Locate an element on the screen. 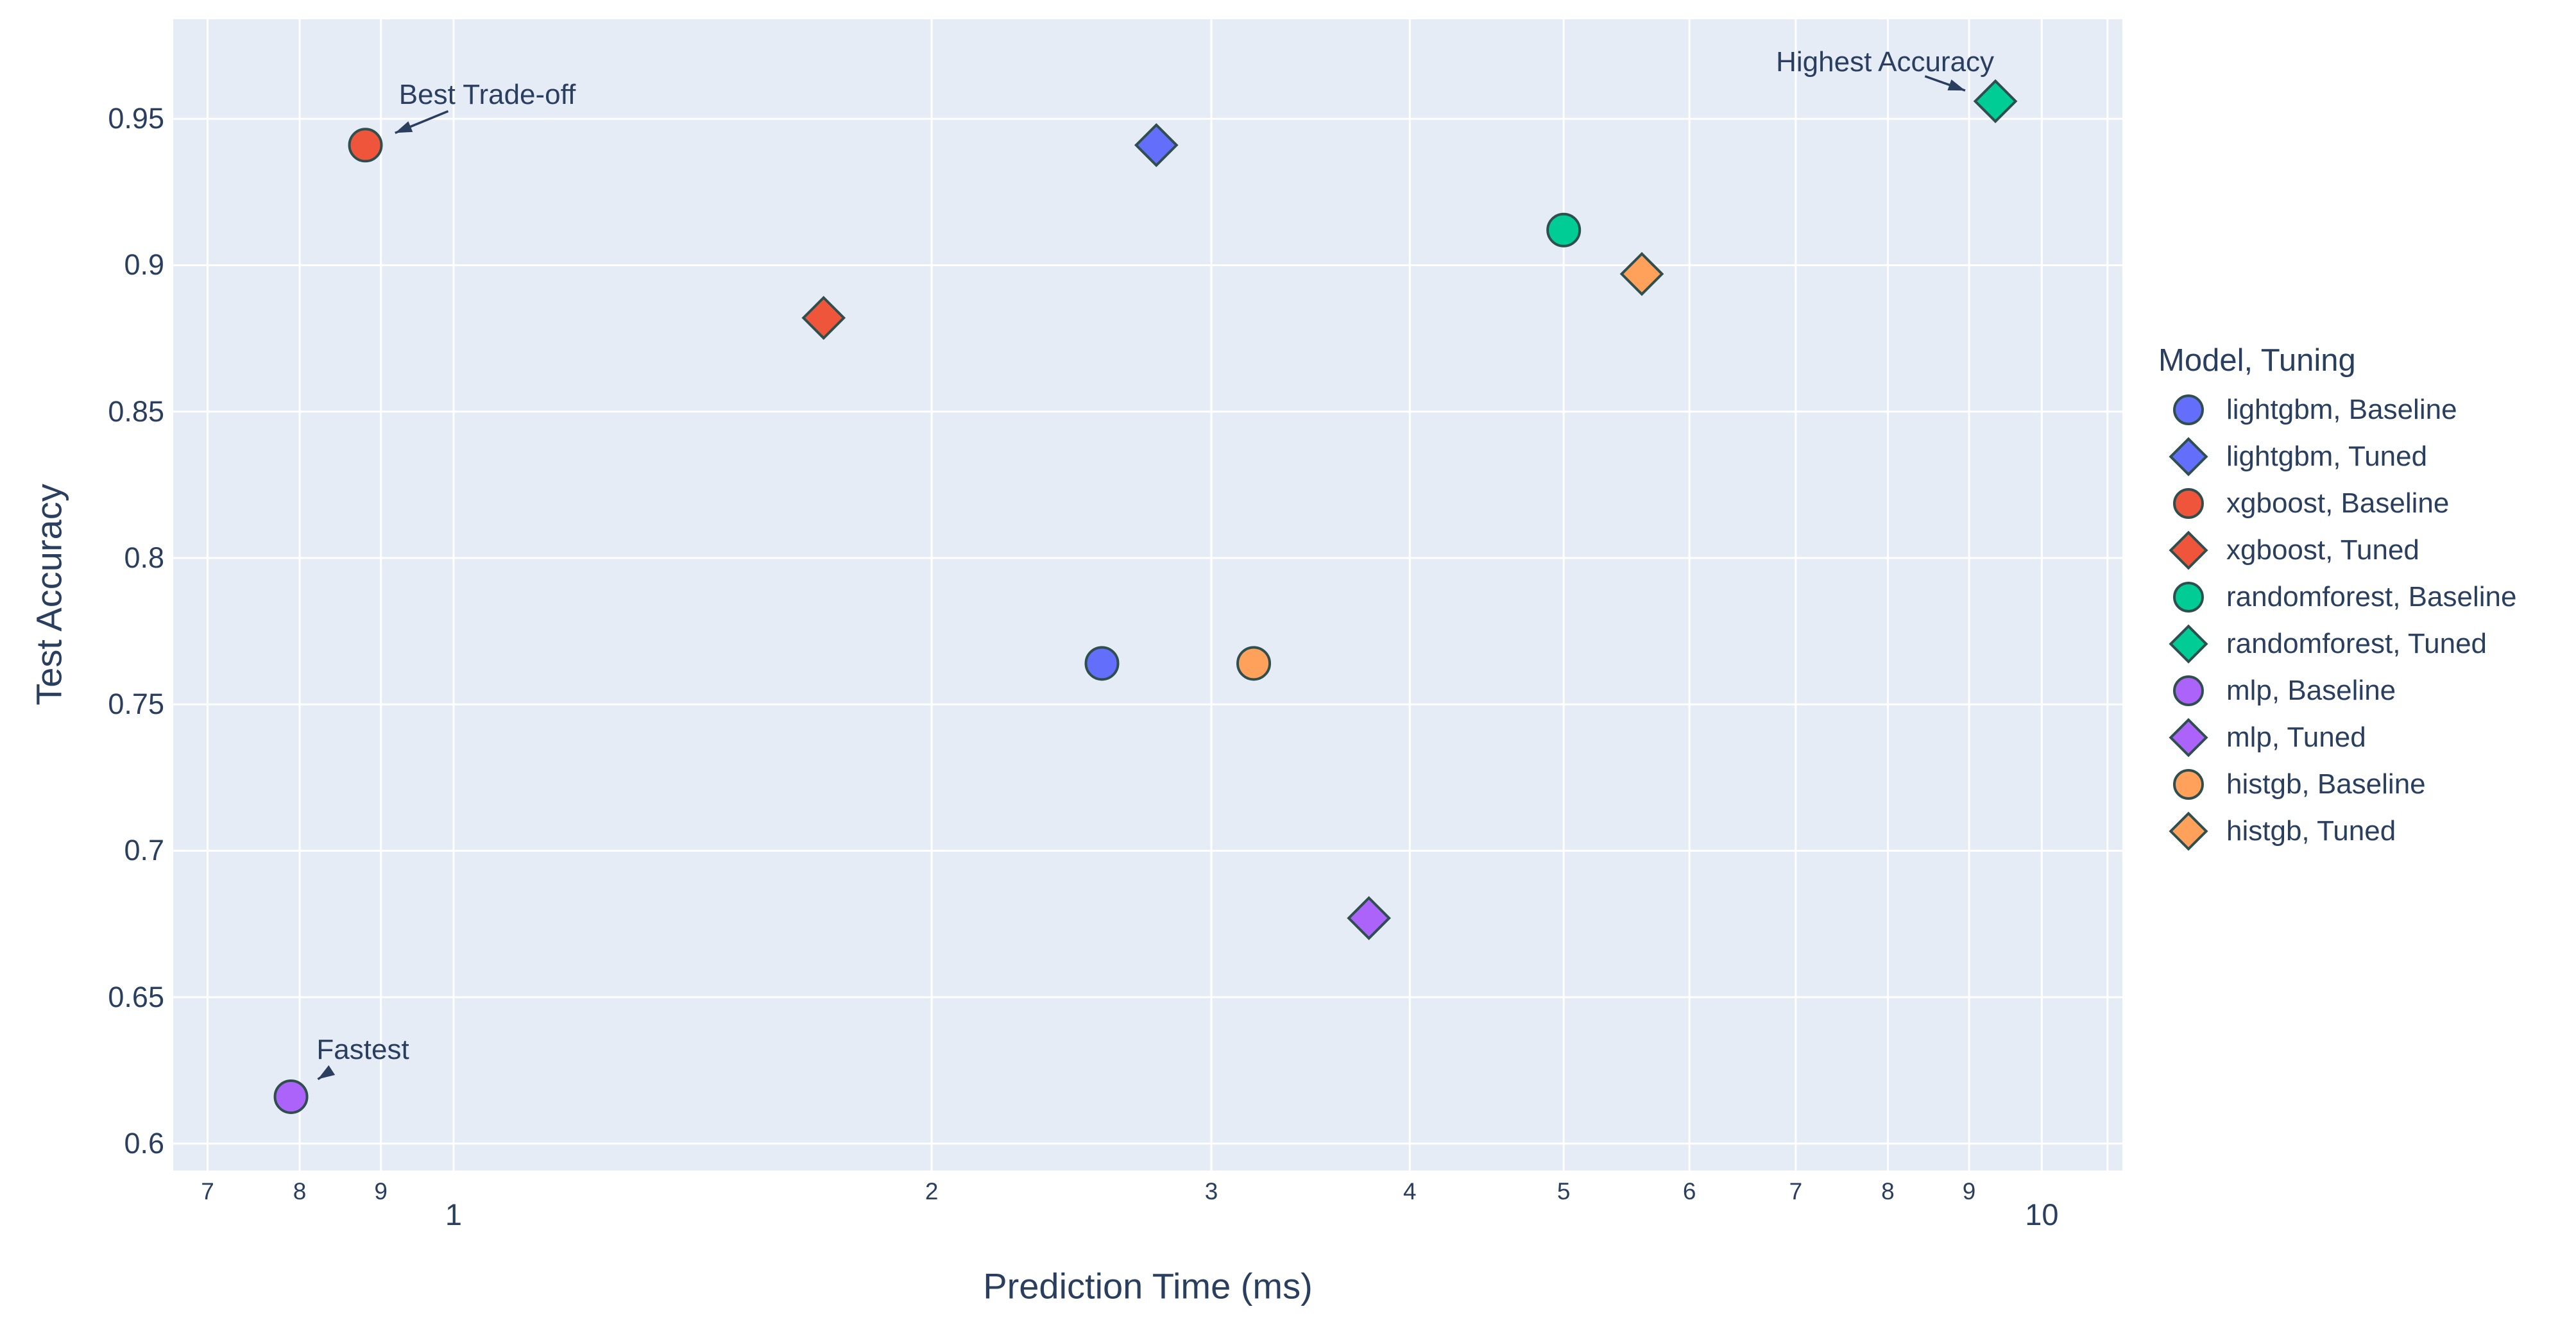 This screenshot has width=2576, height=1327. x-tick-label-minor: 6 is located at coordinates (1689, 1191).